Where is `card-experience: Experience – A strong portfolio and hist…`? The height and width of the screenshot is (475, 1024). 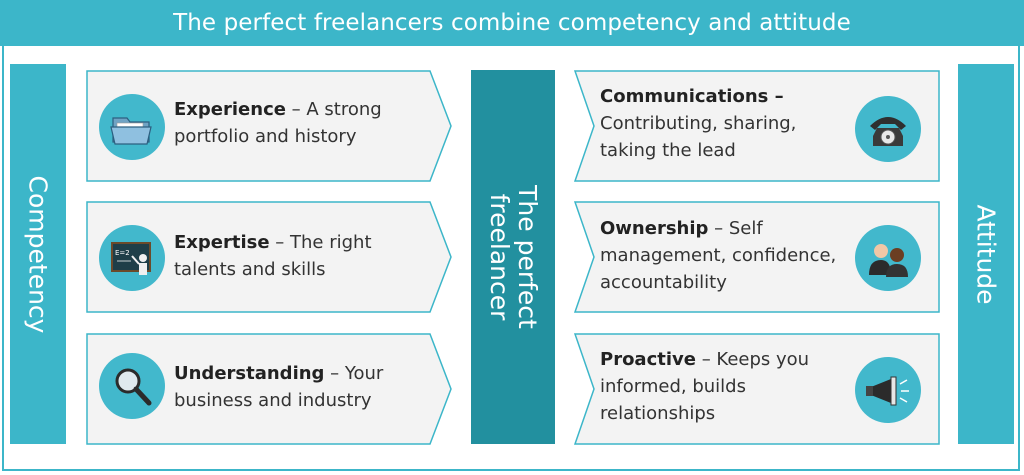
card-experience: Experience – A strong portfolio and hist… is located at coordinates (269, 126).